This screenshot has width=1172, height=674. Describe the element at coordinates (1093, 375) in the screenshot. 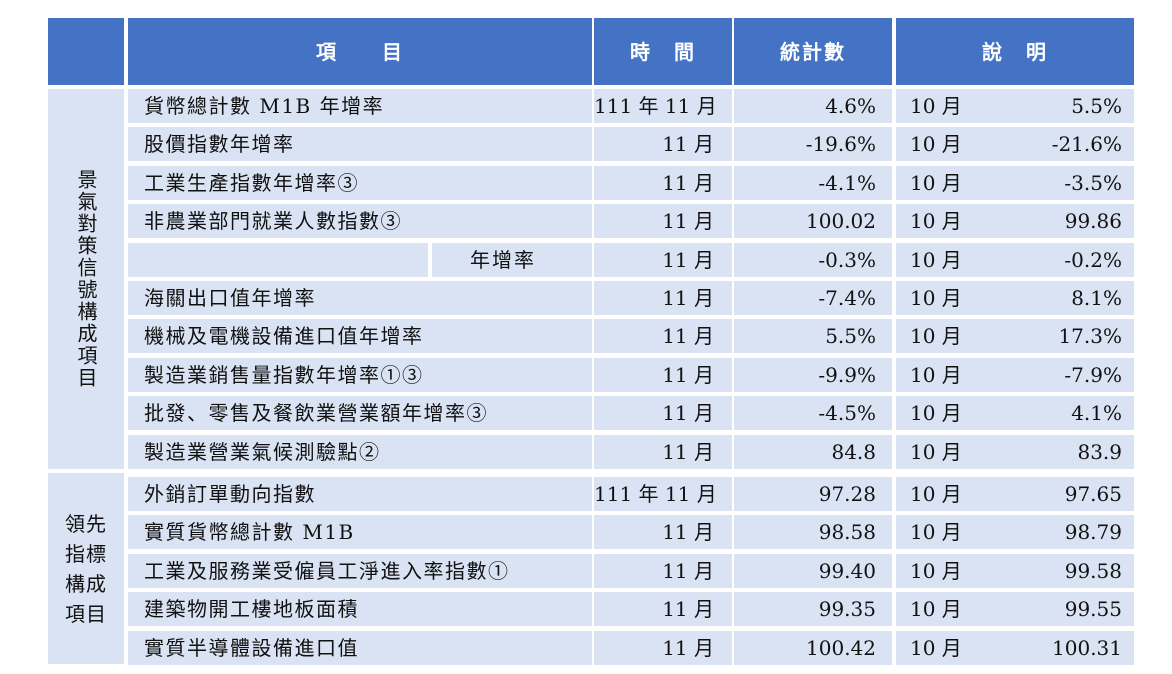

I see `note-value: -7.9%` at that location.